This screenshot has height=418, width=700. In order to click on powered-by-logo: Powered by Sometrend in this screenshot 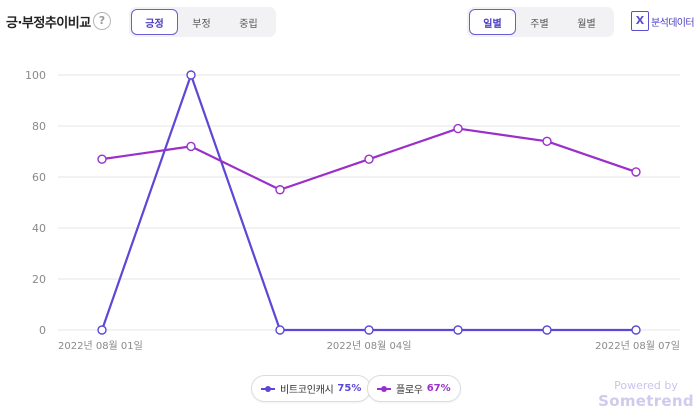, I will do `click(646, 394)`.